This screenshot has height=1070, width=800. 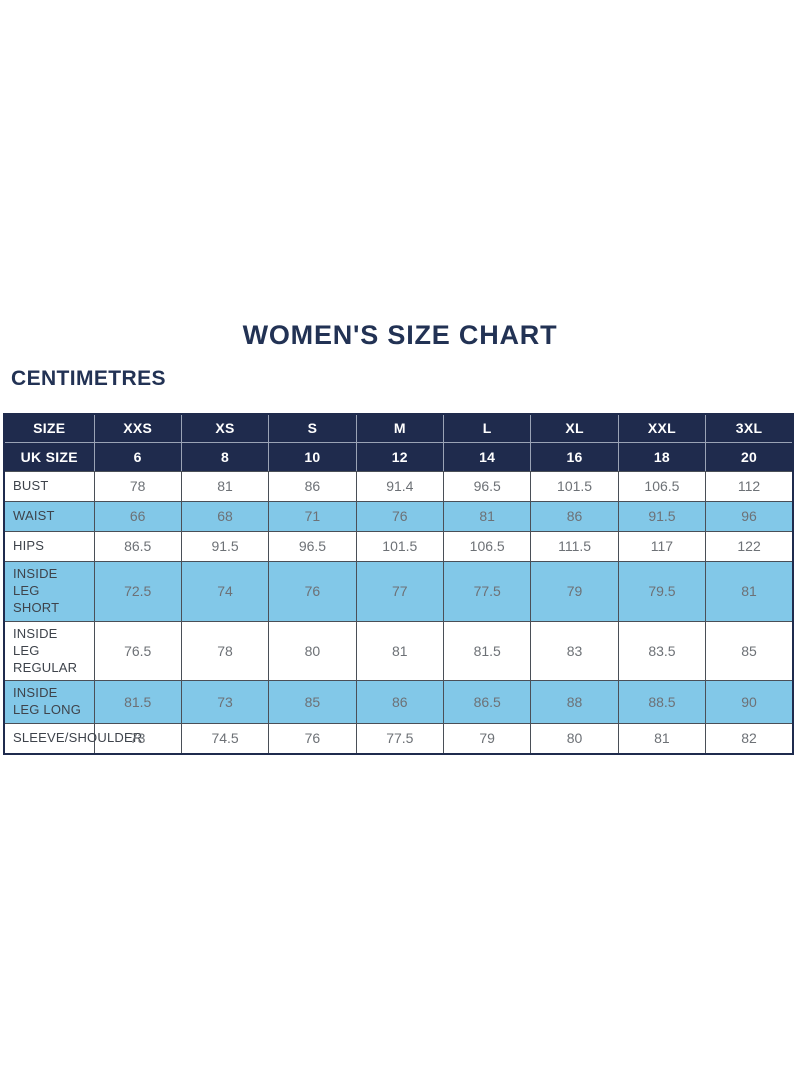 I want to click on value-cell: 76.5, so click(x=137, y=651).